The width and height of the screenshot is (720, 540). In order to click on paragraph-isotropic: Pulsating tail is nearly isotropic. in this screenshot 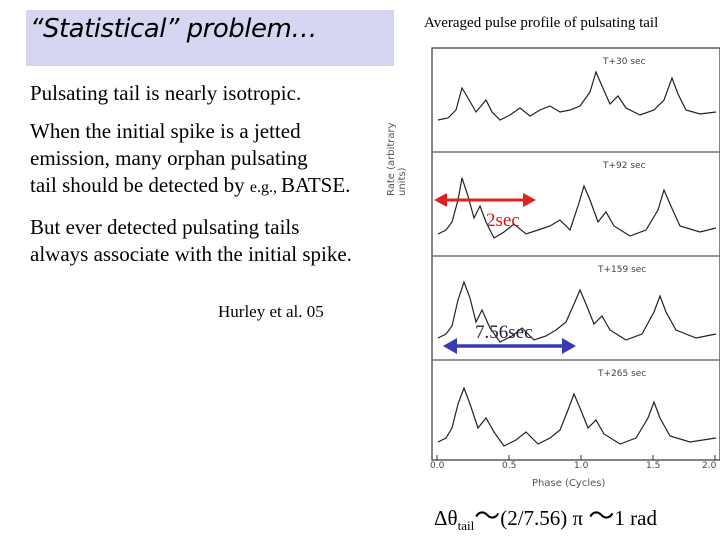, I will do `click(166, 93)`.